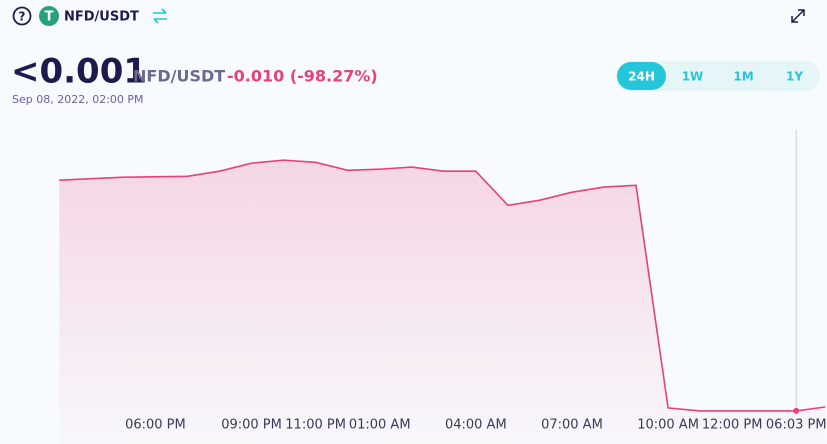 This screenshot has height=444, width=827. Describe the element at coordinates (796, 410) in the screenshot. I see `hover-dot` at that location.